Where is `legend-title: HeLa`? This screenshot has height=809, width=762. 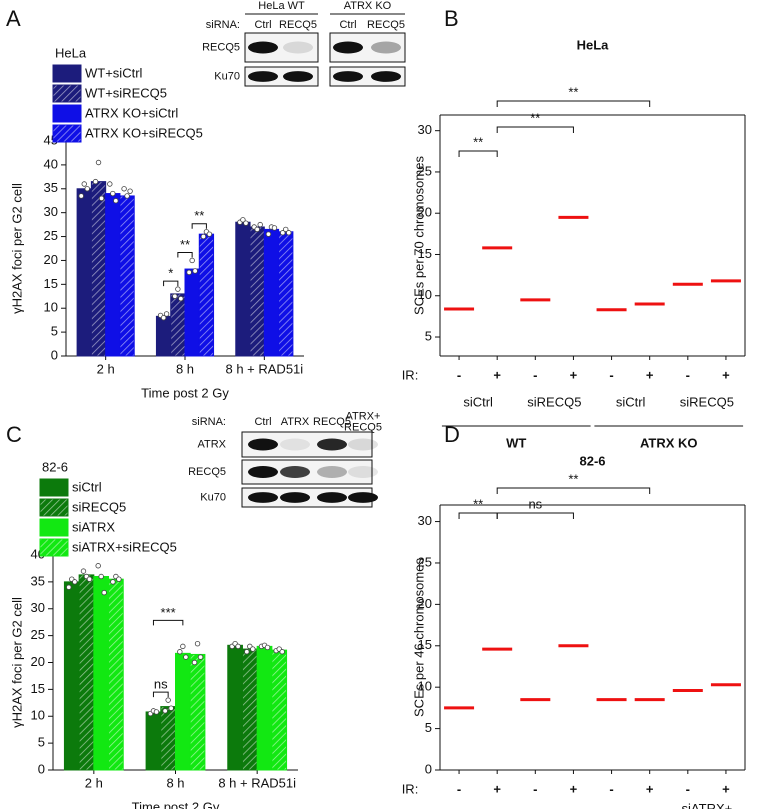 legend-title: HeLa is located at coordinates (71, 52).